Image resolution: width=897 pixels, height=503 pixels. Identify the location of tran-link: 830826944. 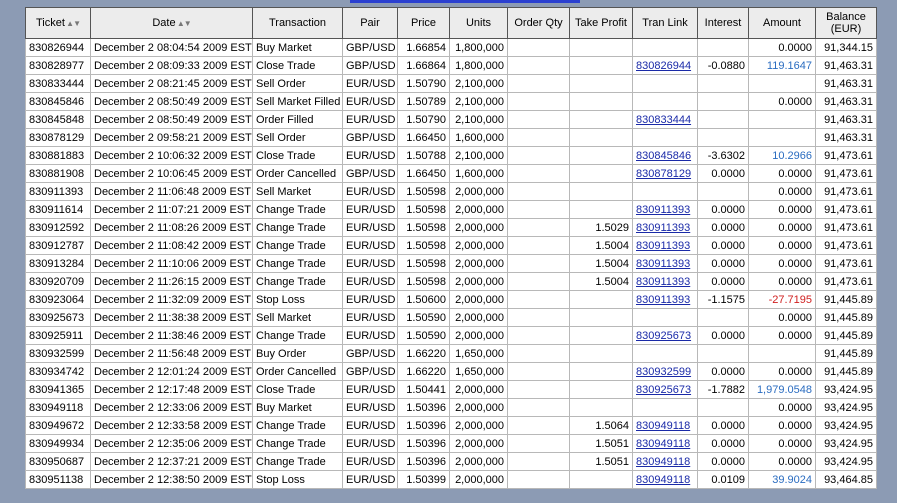
(664, 65).